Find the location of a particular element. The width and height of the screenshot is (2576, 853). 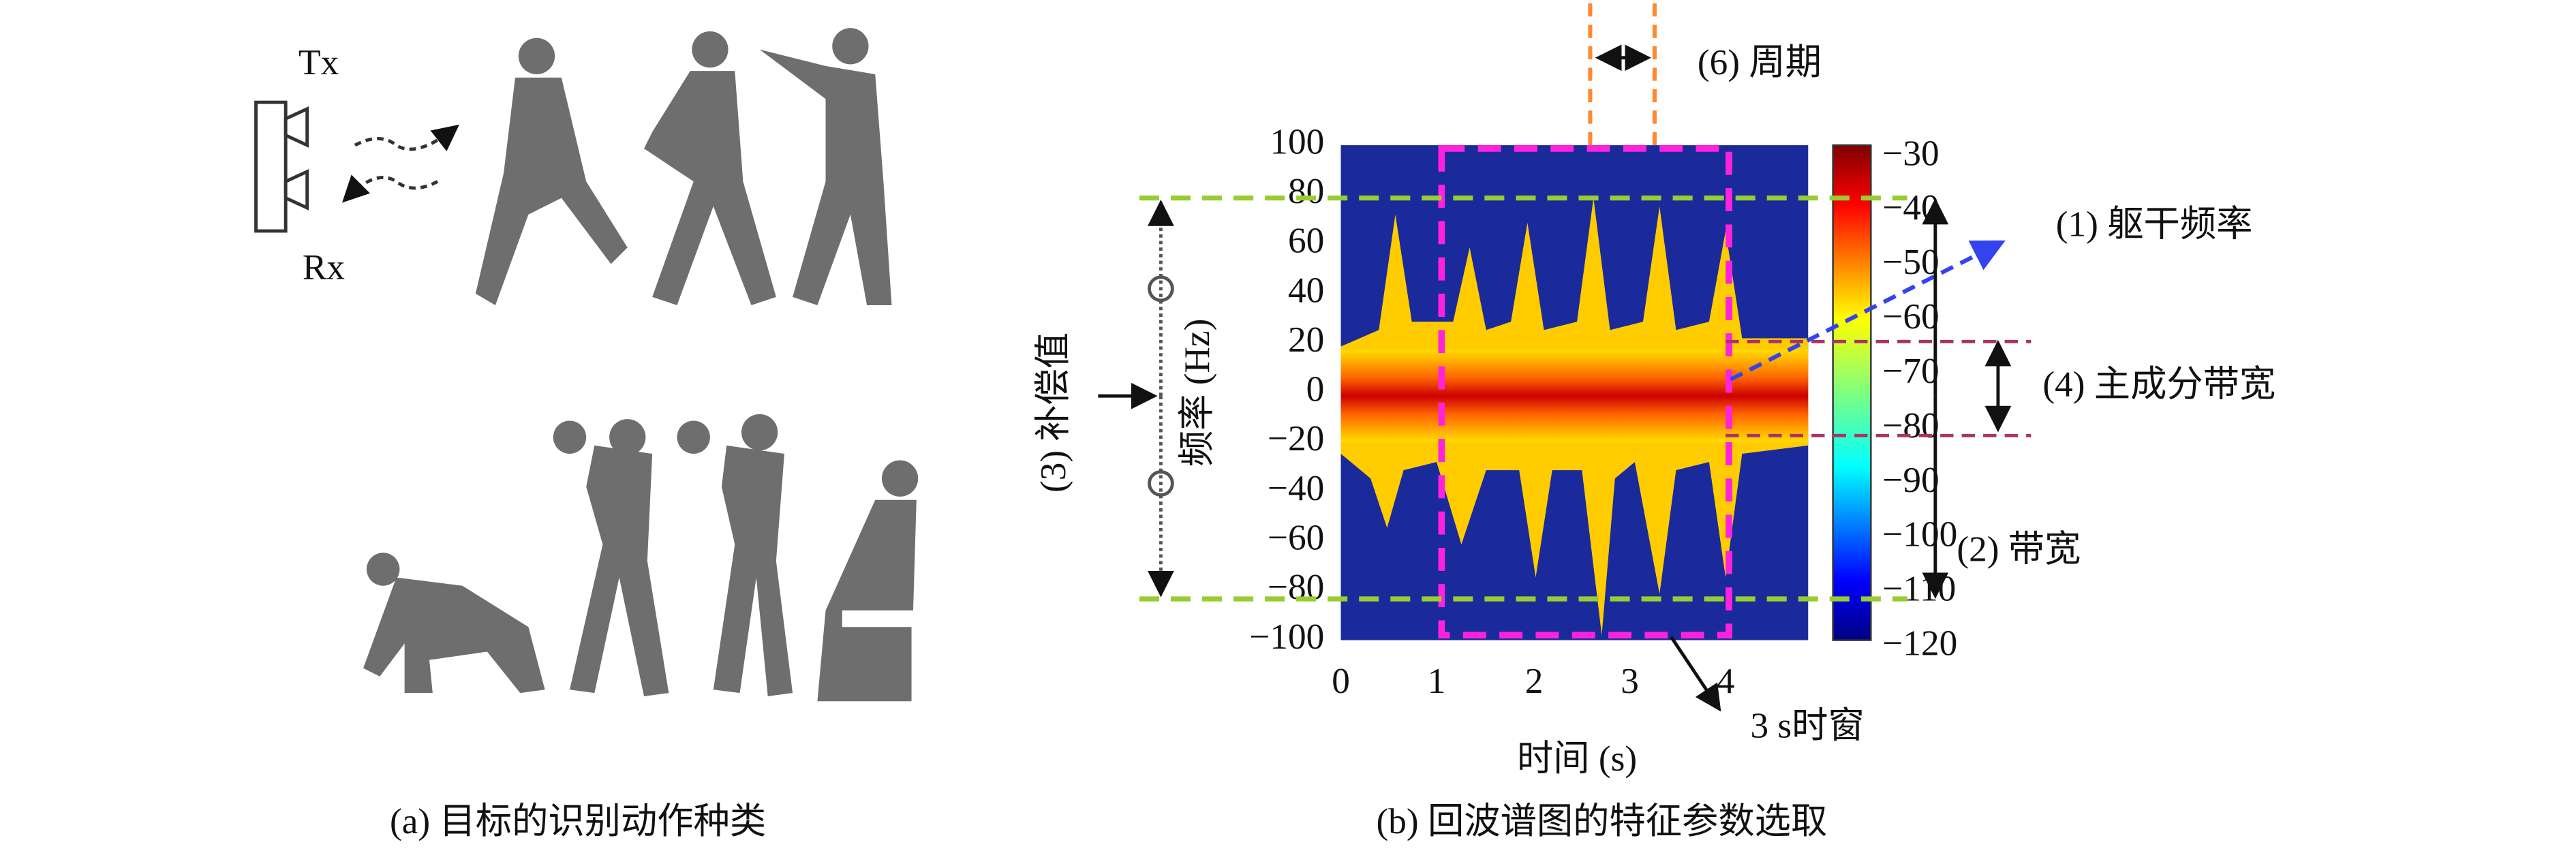

radar is located at coordinates (356, 167).